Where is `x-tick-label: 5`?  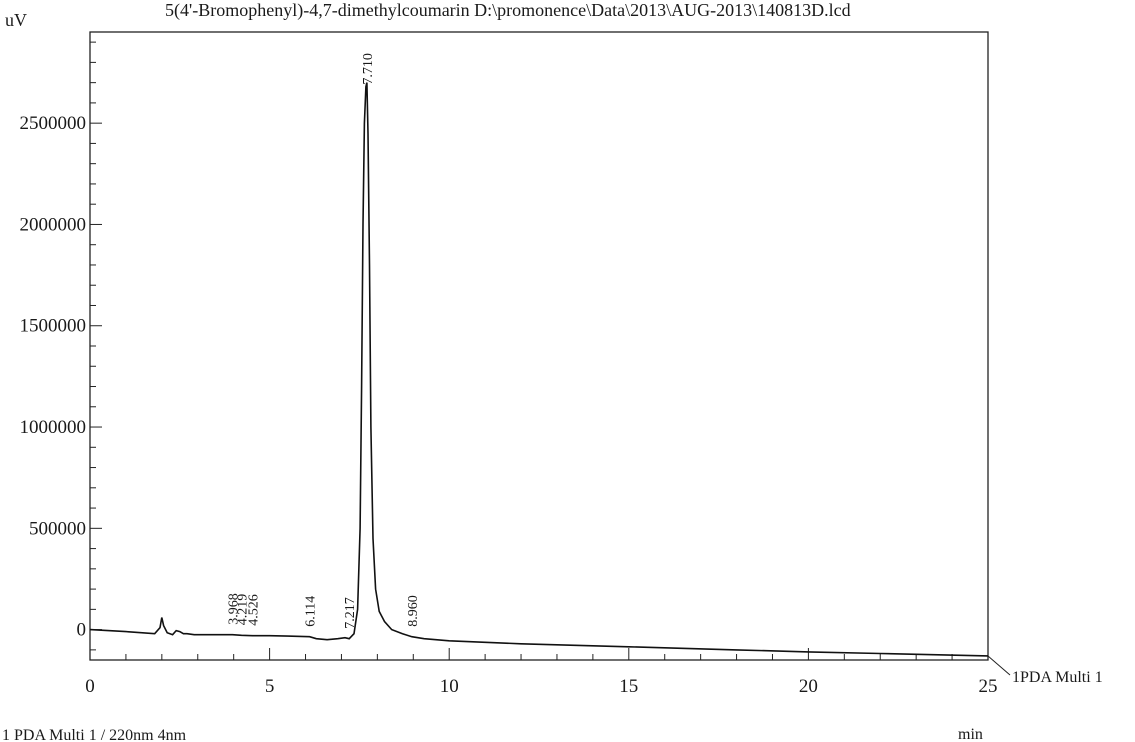
x-tick-label: 5 is located at coordinates (270, 686).